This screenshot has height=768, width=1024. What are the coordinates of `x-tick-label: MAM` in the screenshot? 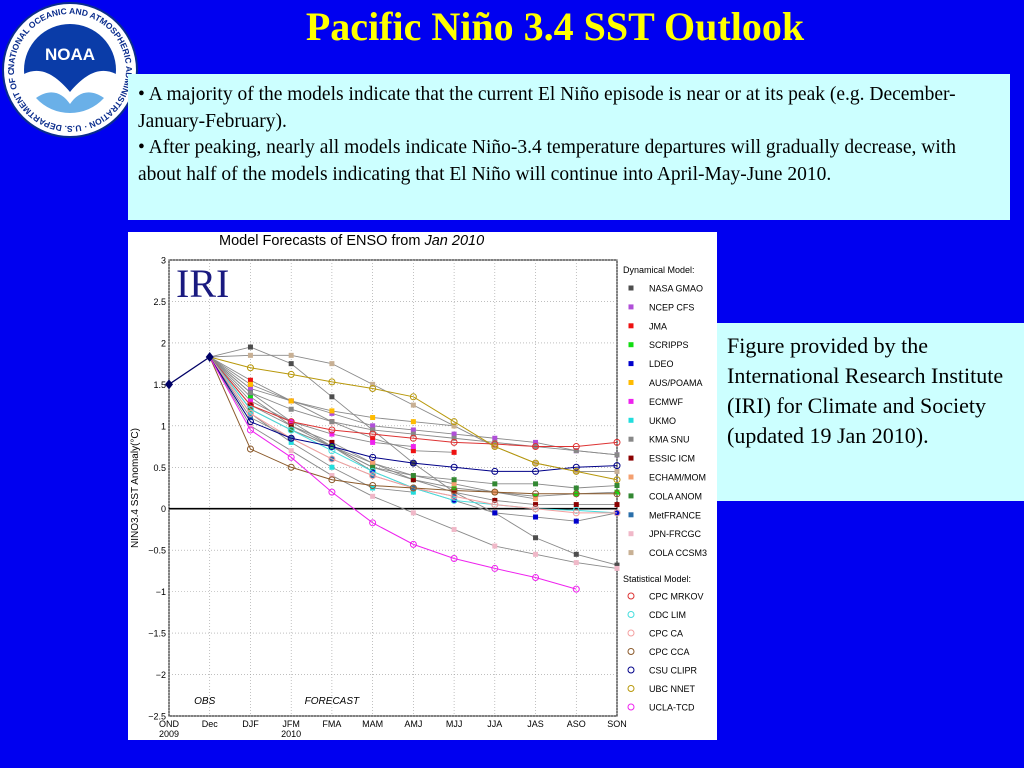 It's located at (372, 724).